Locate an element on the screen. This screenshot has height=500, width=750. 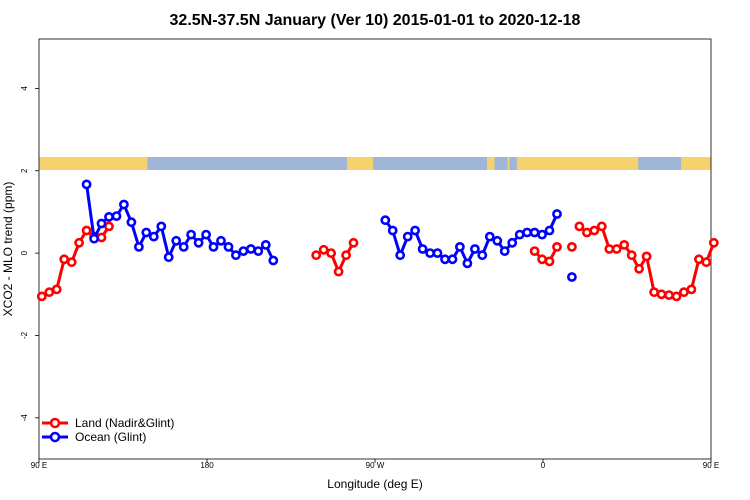
series-land is located at coordinates (377, 261).